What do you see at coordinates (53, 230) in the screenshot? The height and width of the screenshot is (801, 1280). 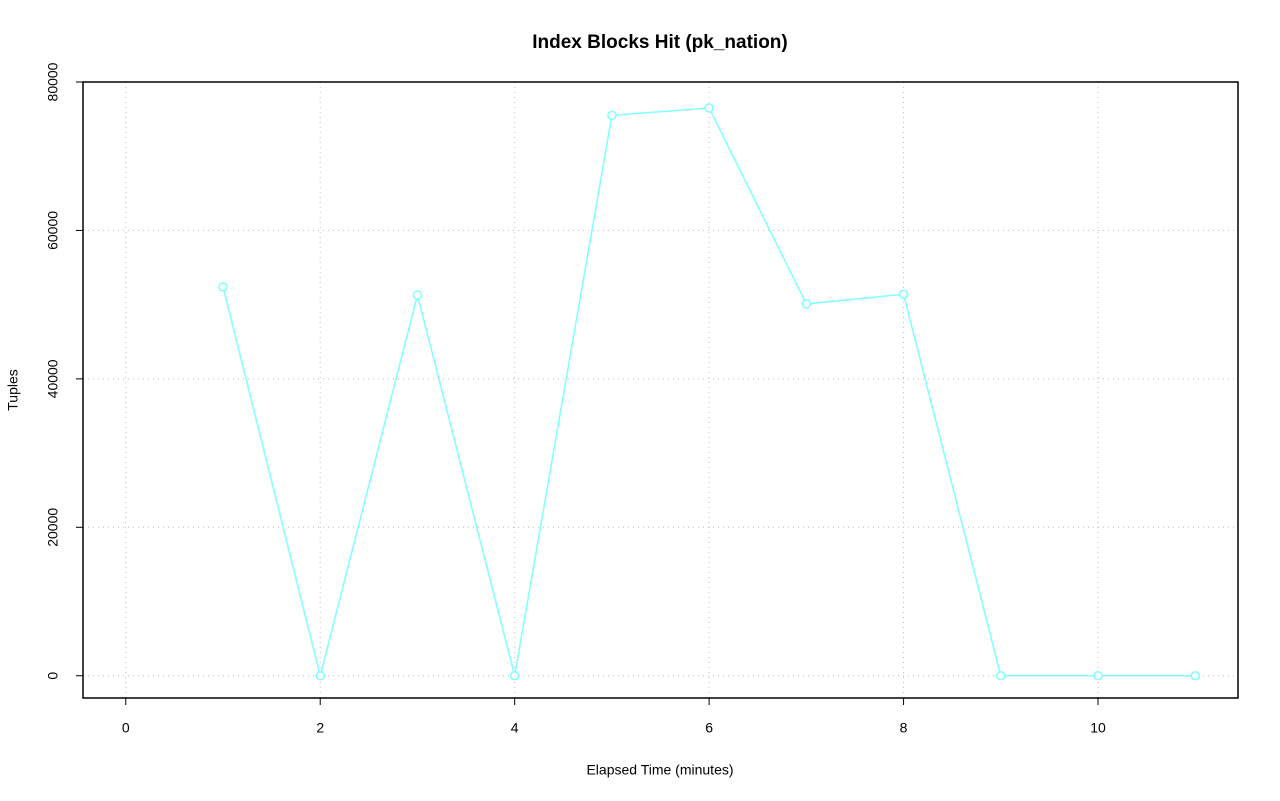 I see `y-tick-label: 60000` at bounding box center [53, 230].